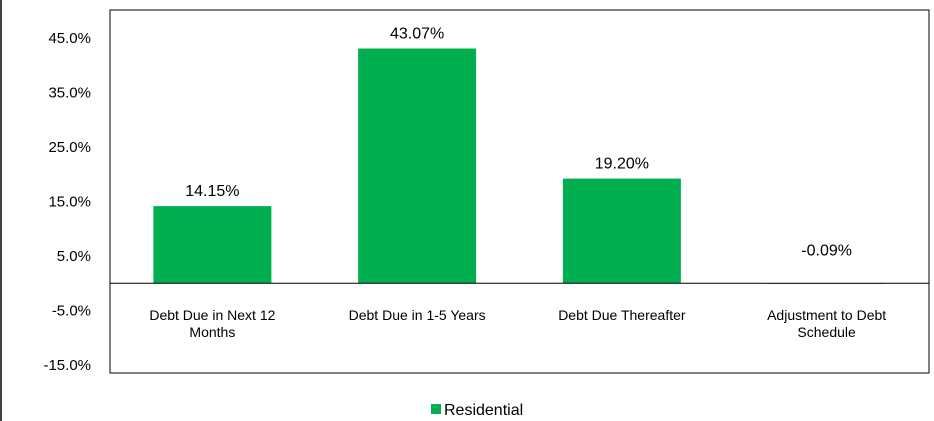 The width and height of the screenshot is (934, 421). I want to click on y-tick-label: -15.0%, so click(67, 365).